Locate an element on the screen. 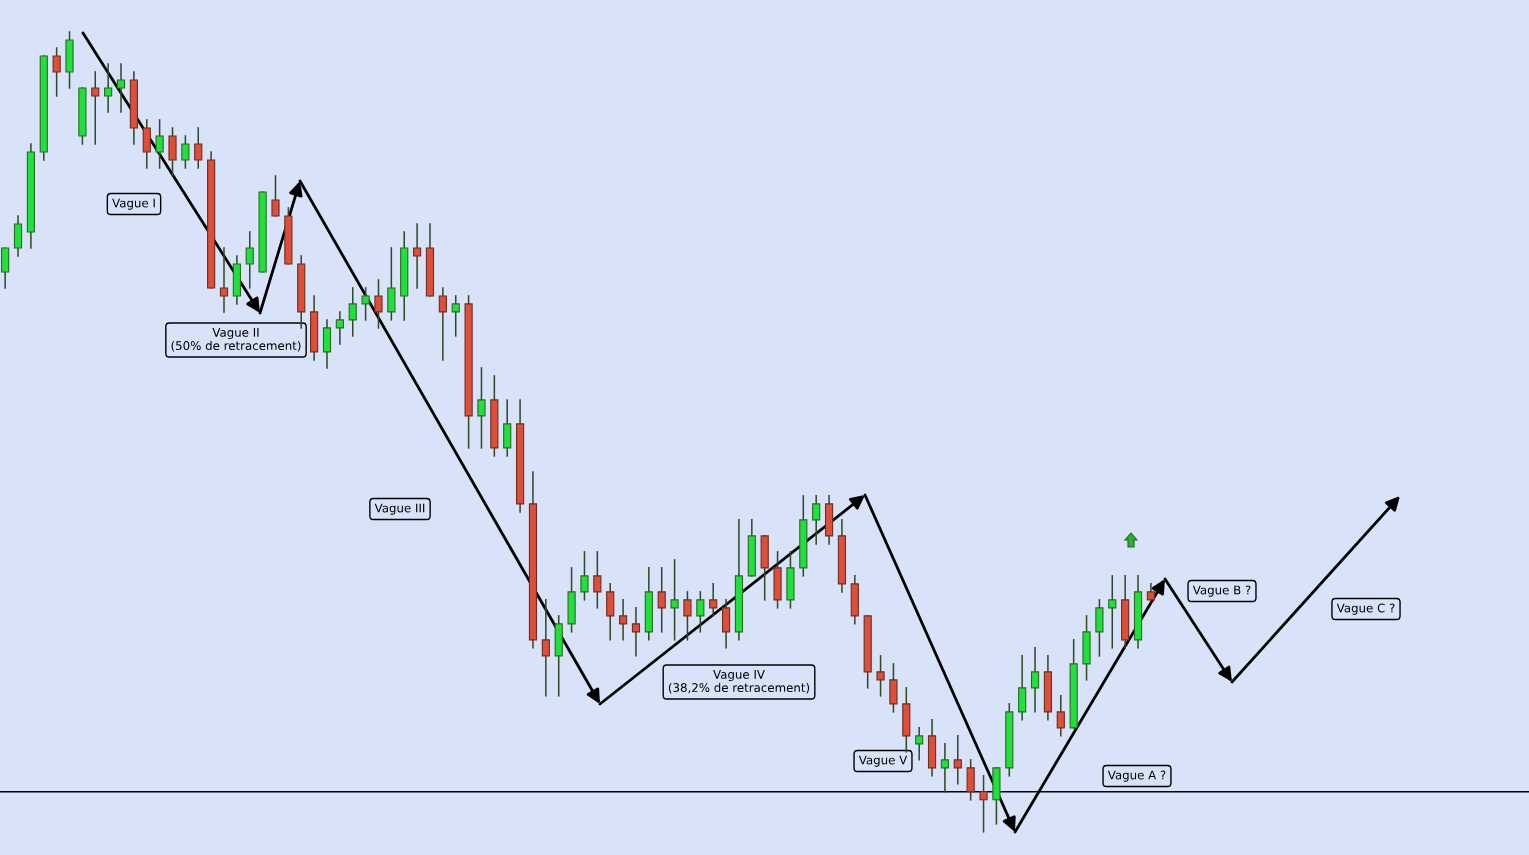 The image size is (1529, 855). annotation: Vague I is located at coordinates (133, 204).